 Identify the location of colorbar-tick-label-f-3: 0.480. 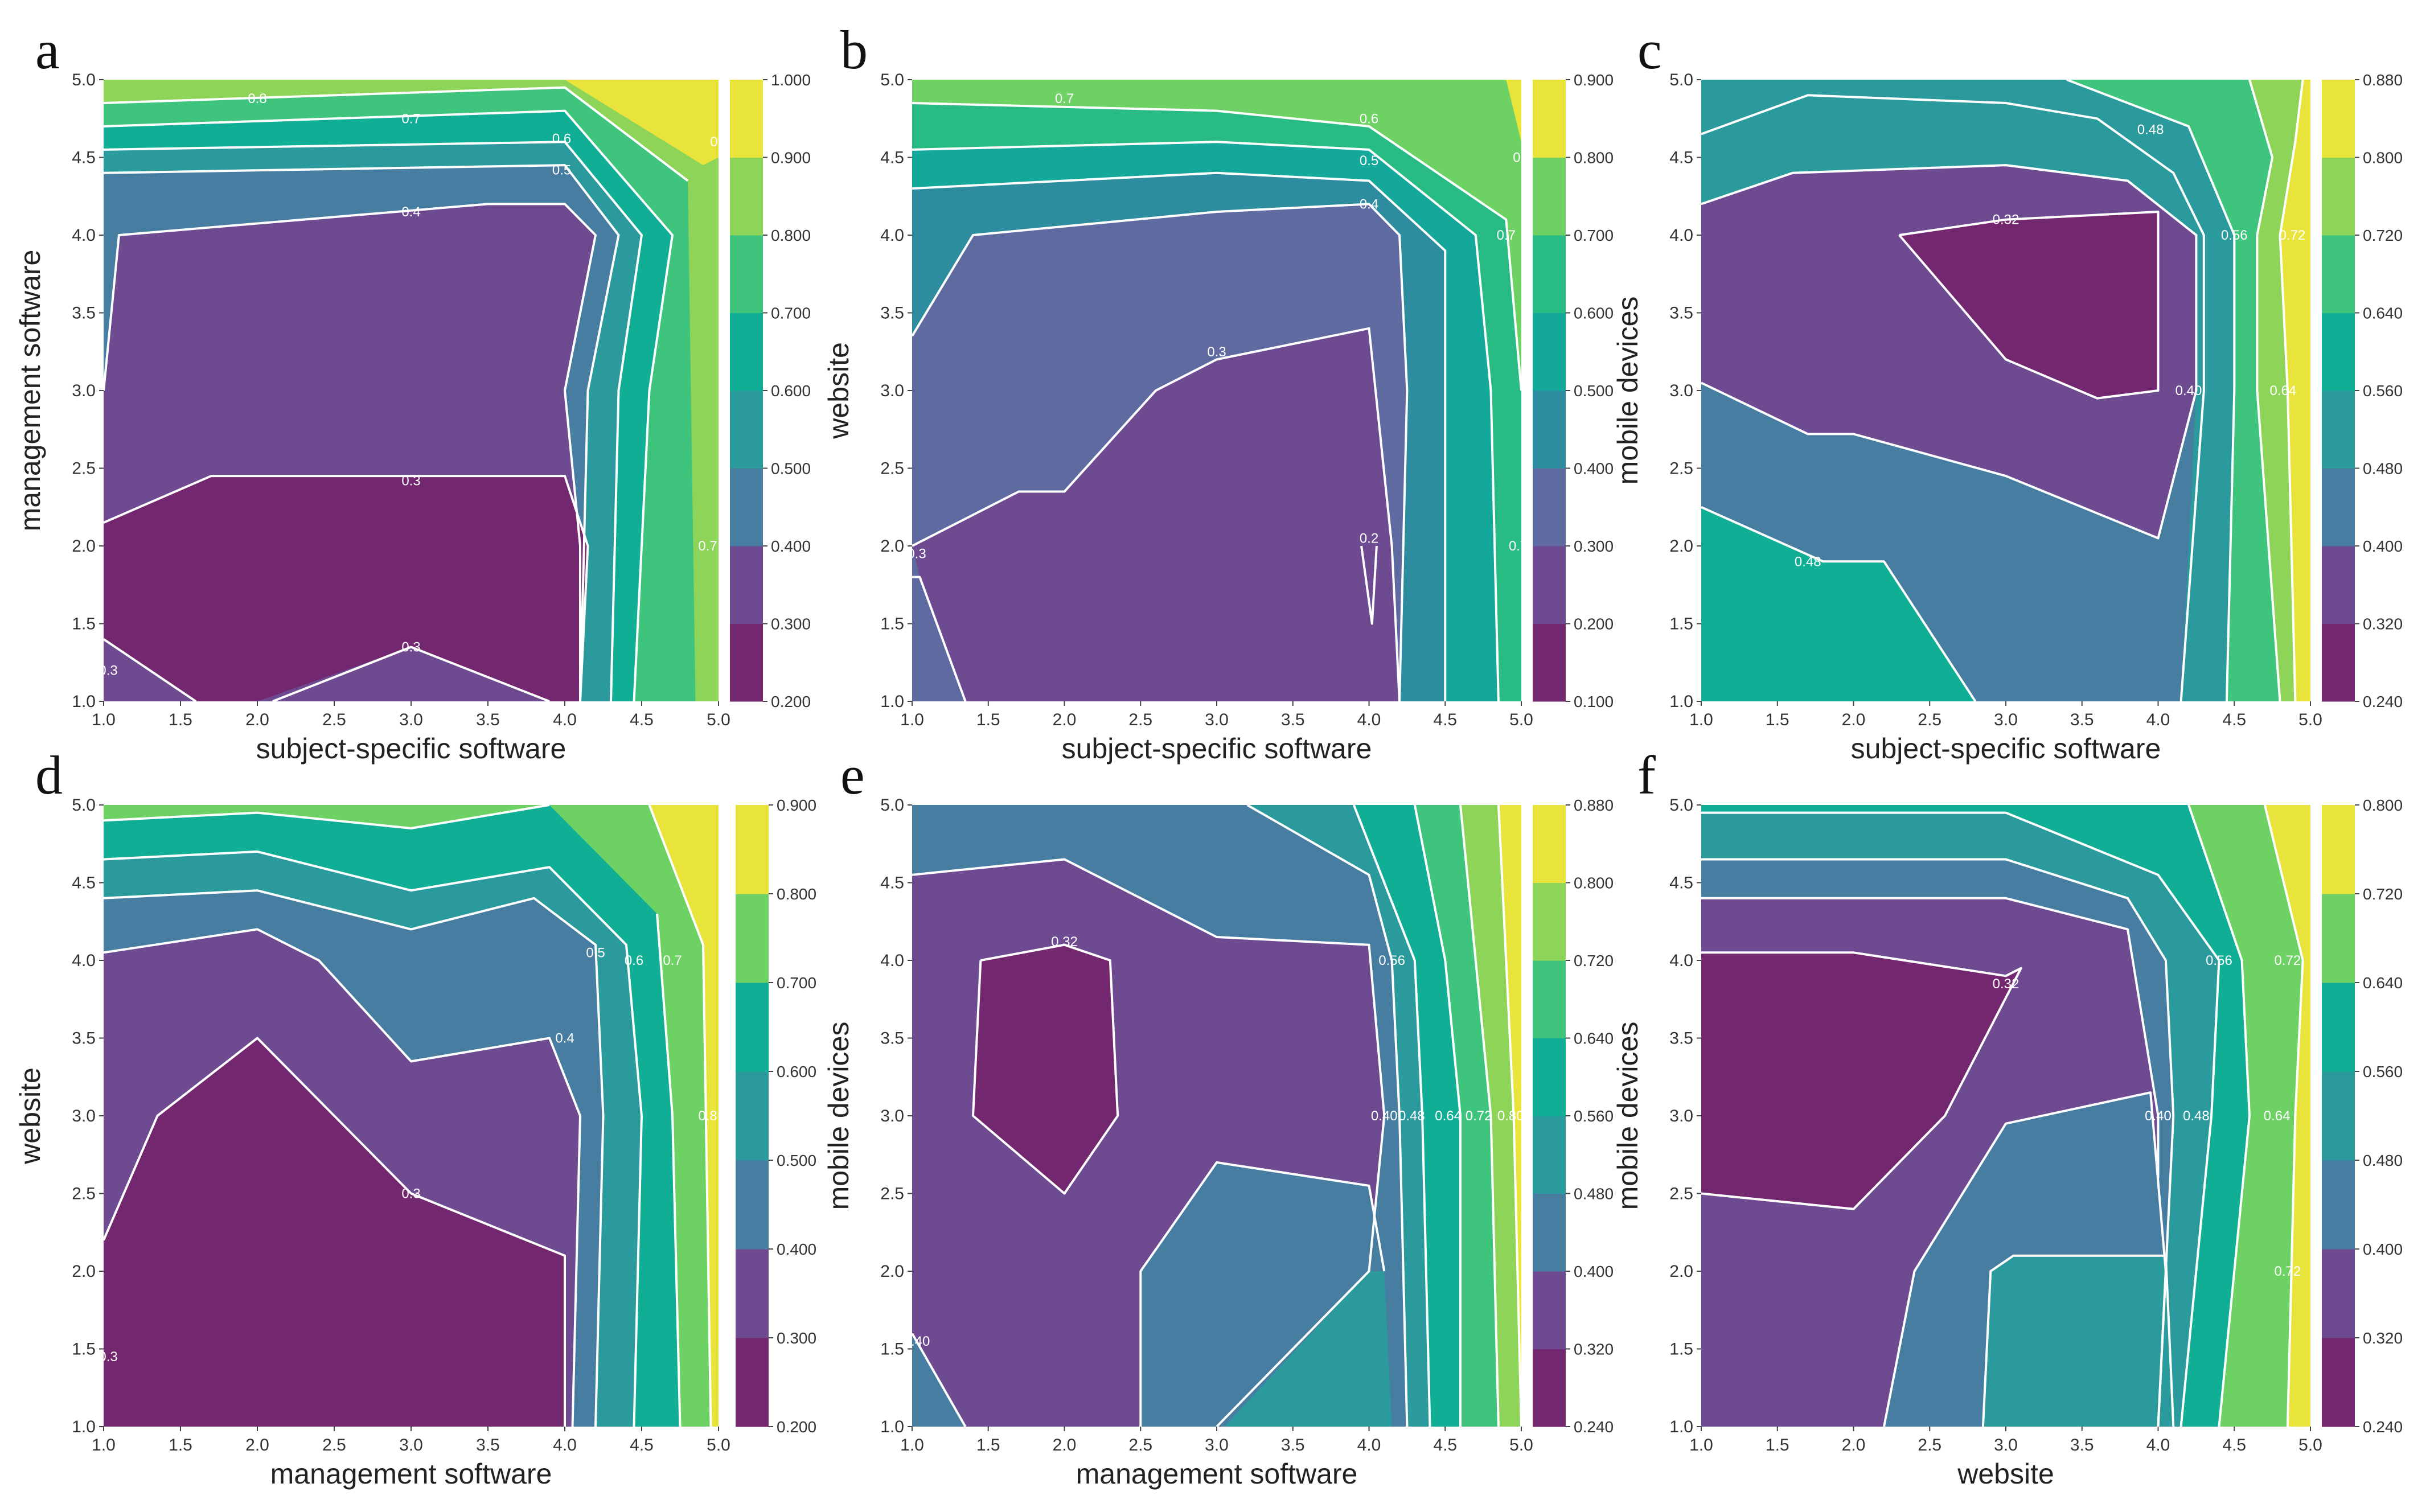
(2383, 1160).